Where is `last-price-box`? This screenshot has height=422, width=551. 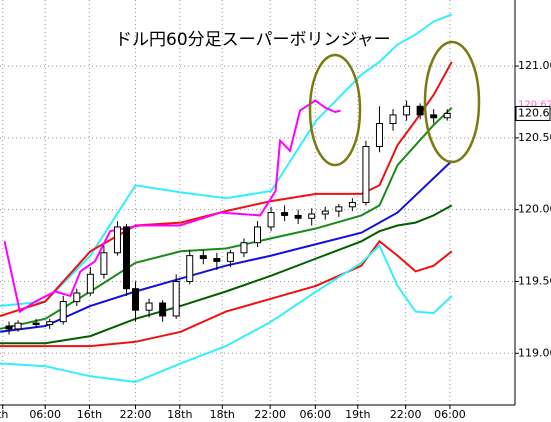 last-price-box is located at coordinates (533, 113).